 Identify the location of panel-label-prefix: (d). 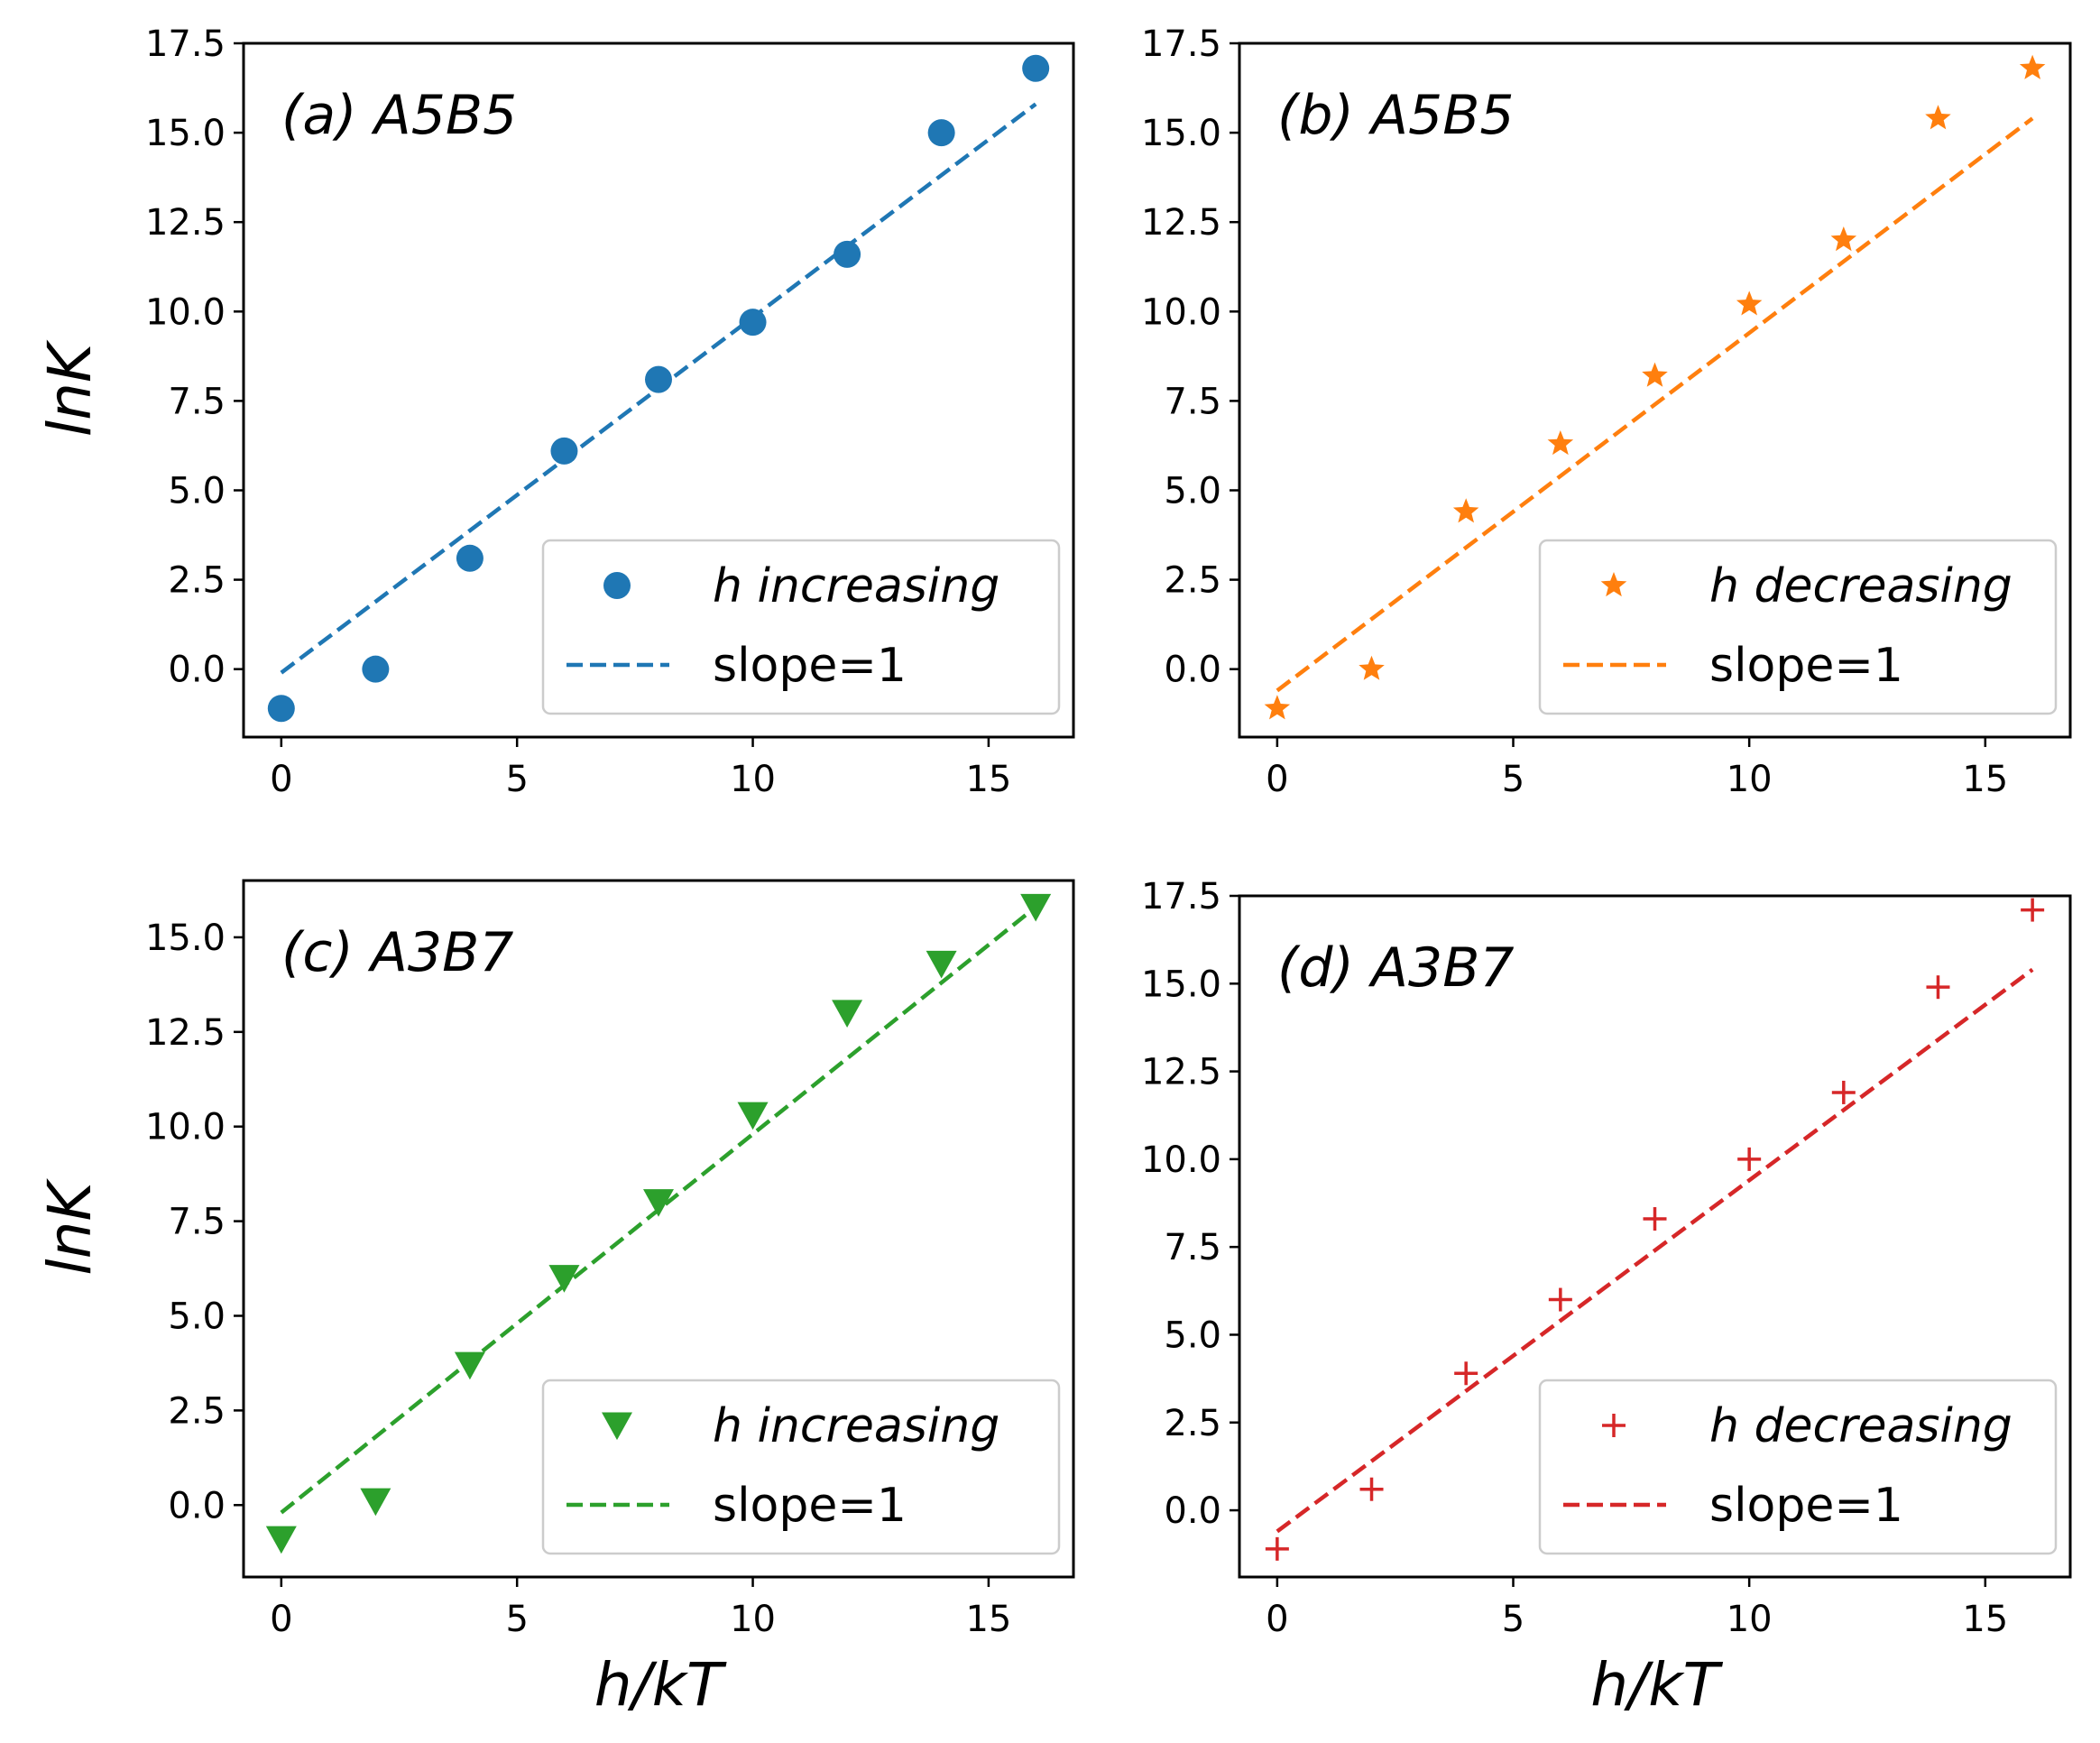
(1324, 968).